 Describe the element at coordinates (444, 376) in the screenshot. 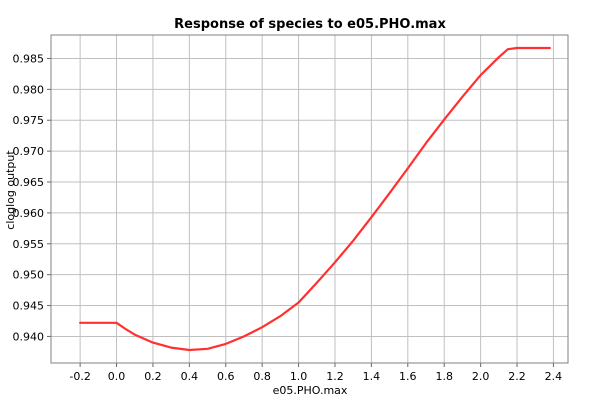

I see `x-tick-label: 1.8` at that location.